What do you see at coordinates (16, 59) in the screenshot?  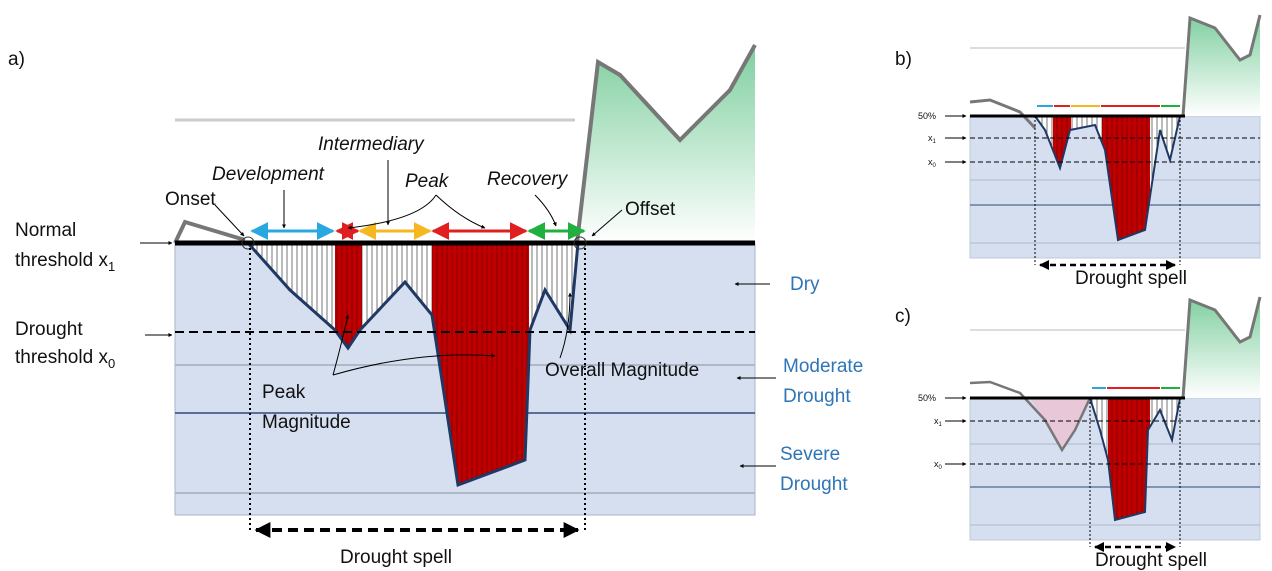 I see `panel-label: a)` at bounding box center [16, 59].